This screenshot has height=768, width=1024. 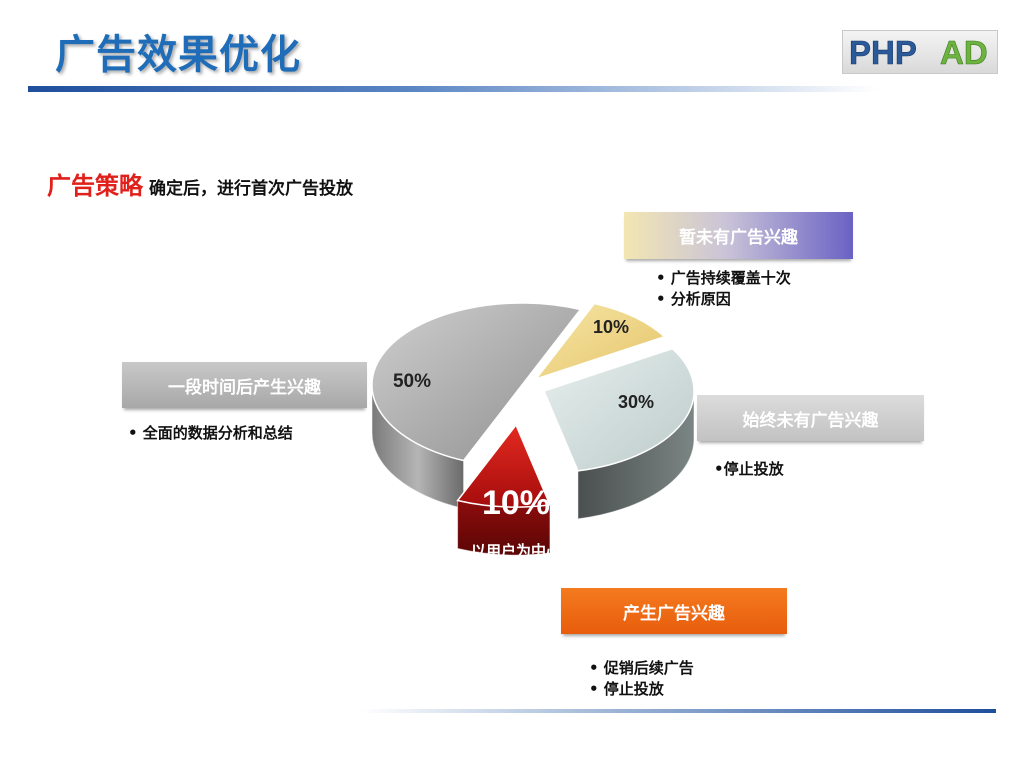 I want to click on bullet-item: • 促销后续广告, so click(x=641, y=668).